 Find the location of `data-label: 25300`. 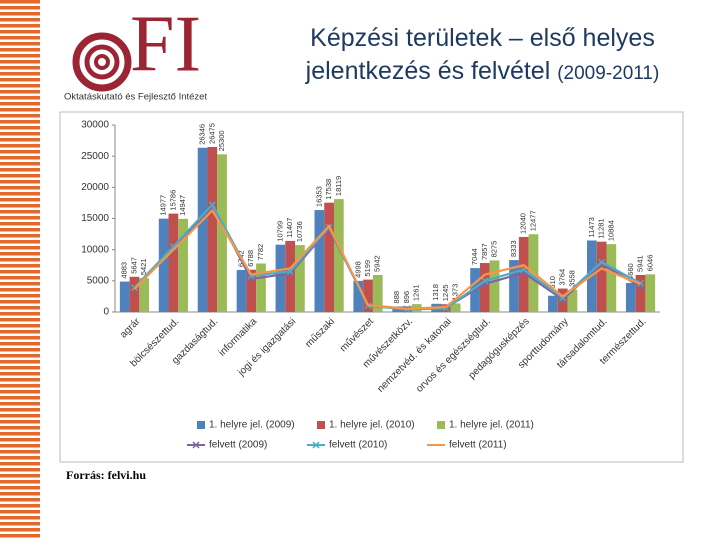

data-label: 25300 is located at coordinates (221, 140).